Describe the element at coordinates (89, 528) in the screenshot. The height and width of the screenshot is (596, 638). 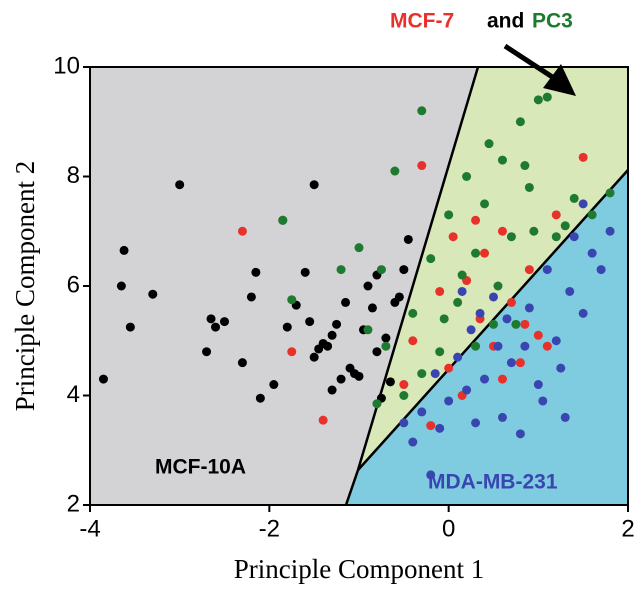
I see `x-tick-label: -4` at that location.